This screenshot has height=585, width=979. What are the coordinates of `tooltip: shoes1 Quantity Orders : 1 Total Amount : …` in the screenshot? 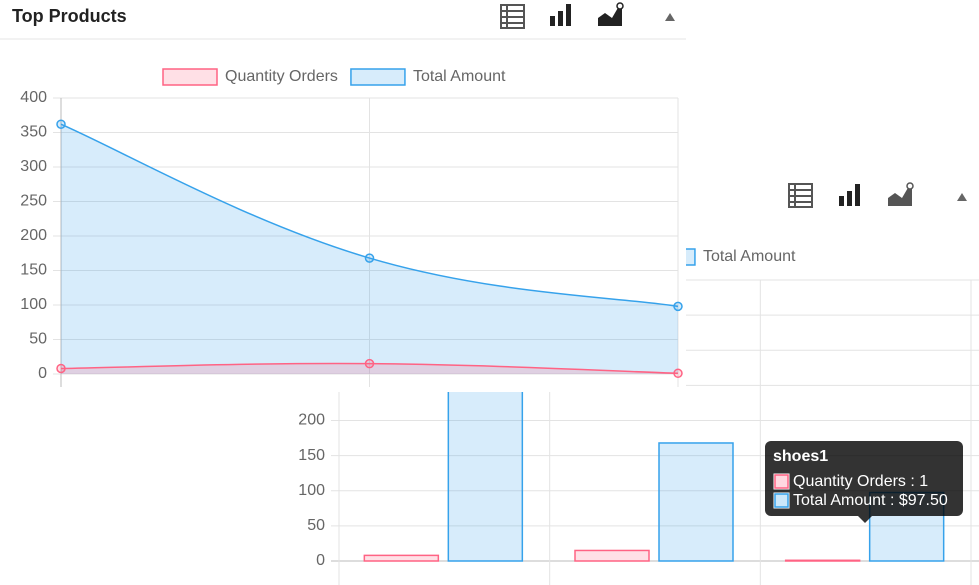 It's located at (864, 482).